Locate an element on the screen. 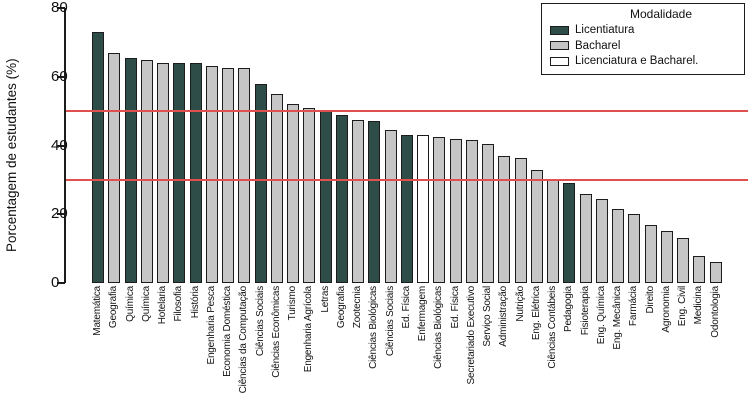 The height and width of the screenshot is (414, 750). x-axis-label: Eng. Elétrica is located at coordinates (536, 313).